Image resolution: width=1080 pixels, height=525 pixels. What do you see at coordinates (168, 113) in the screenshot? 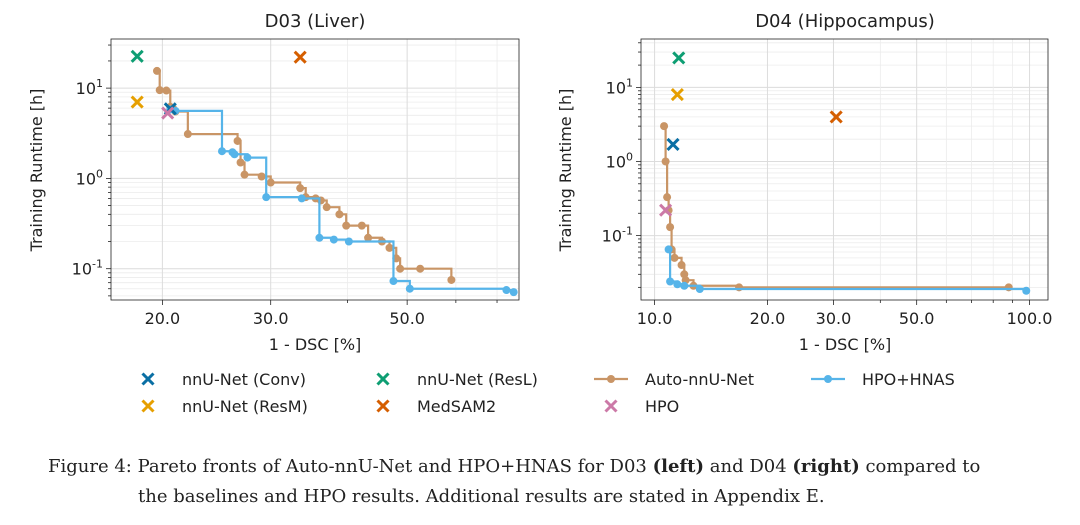
I see `baseline-hpo-marker-stroke-b` at bounding box center [168, 113].